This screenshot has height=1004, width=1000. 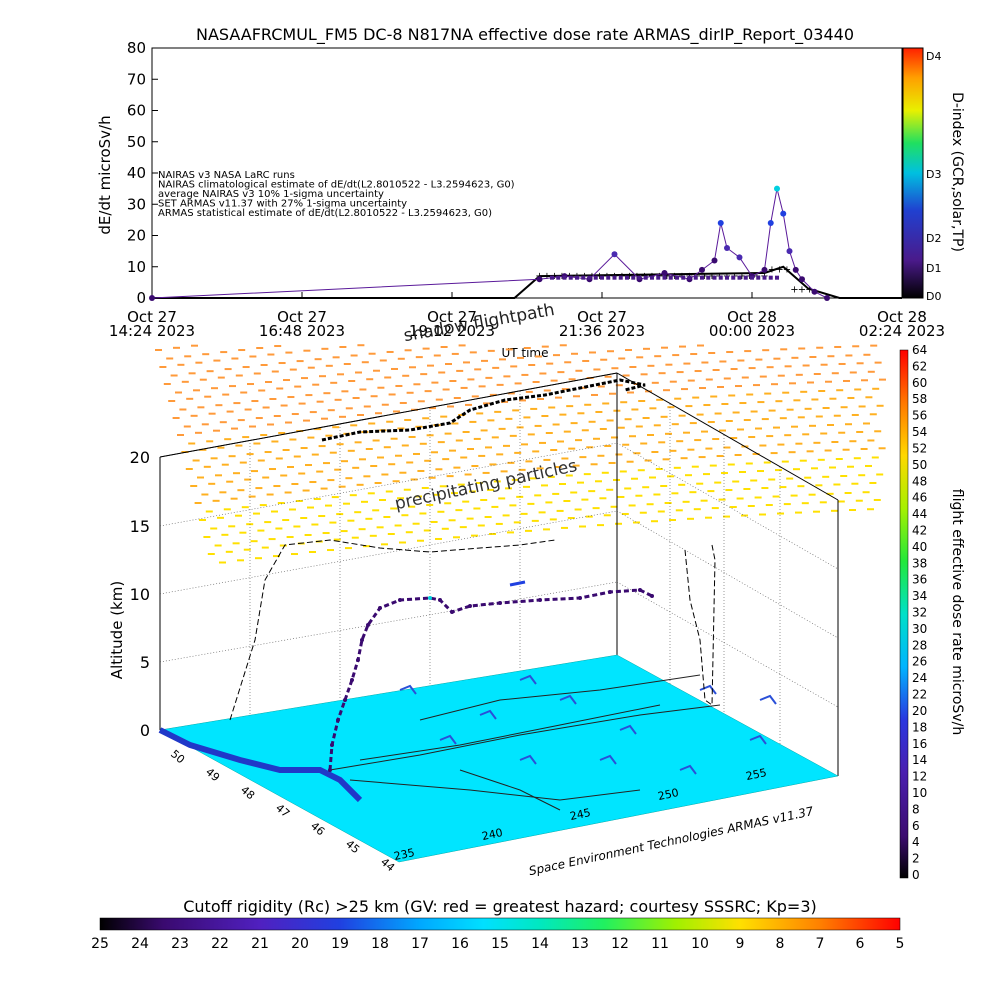 What do you see at coordinates (177, 756) in the screenshot?
I see `latitude-tick-label: 50` at bounding box center [177, 756].